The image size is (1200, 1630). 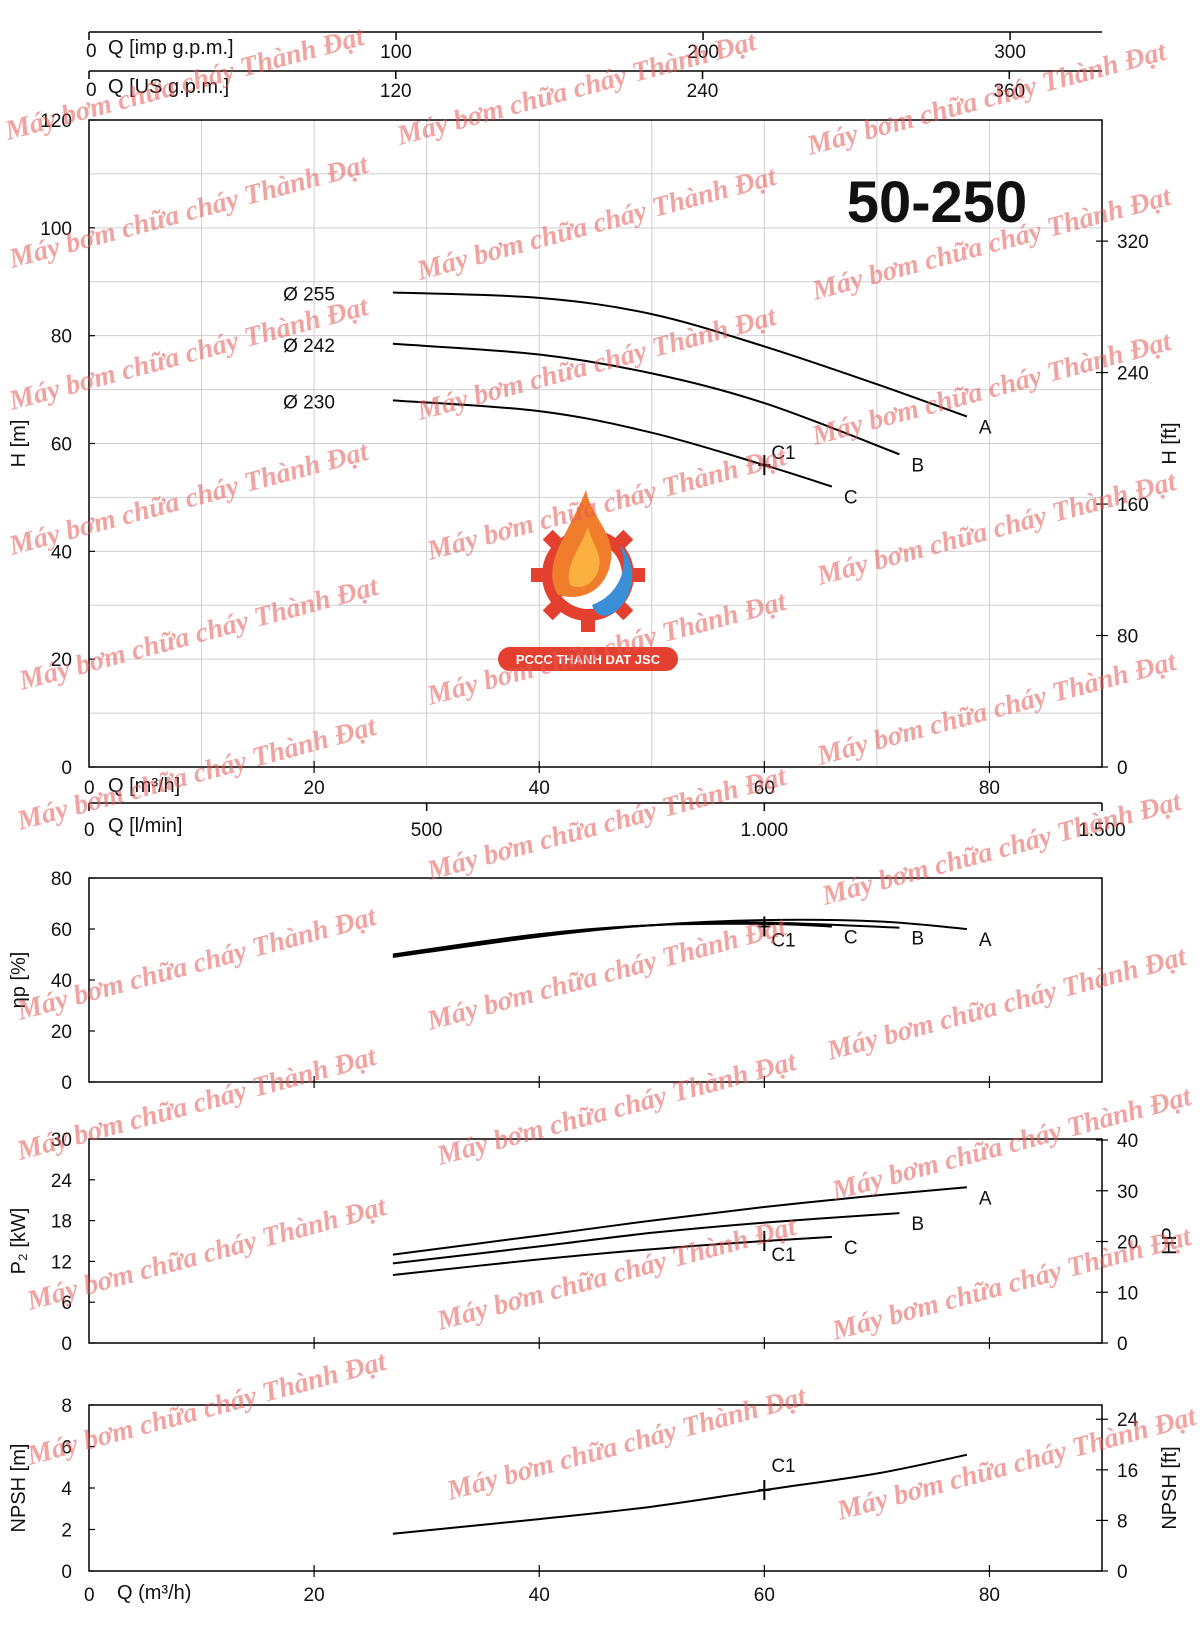 I want to click on lmin-tick-label: 500, so click(x=427, y=830).